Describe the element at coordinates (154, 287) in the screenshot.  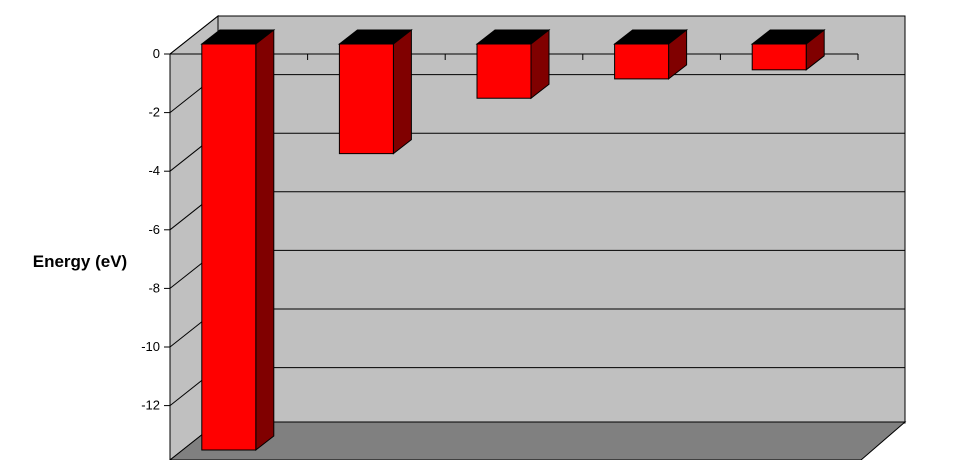
I see `y-tick-label: -8` at that location.